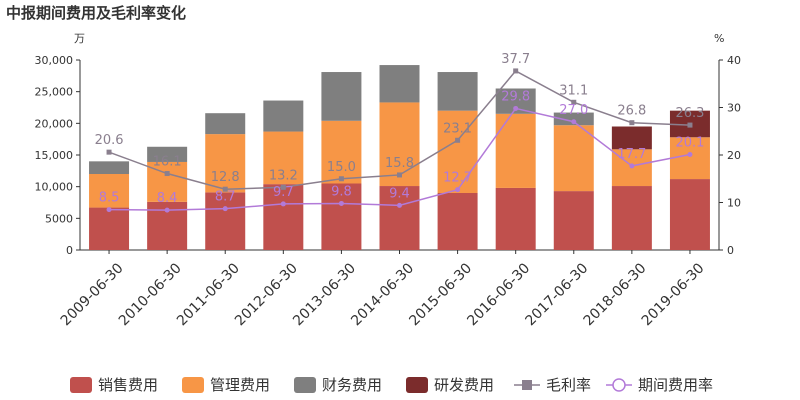 This screenshot has height=400, width=800. I want to click on data-label: 26.8, so click(631, 111).